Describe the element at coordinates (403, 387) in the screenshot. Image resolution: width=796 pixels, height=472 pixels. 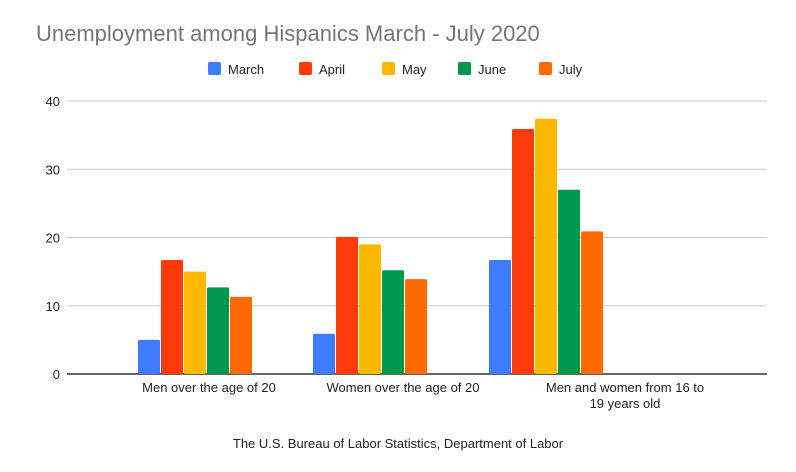
I see `x-tick-label: Women over the age of 20` at that location.